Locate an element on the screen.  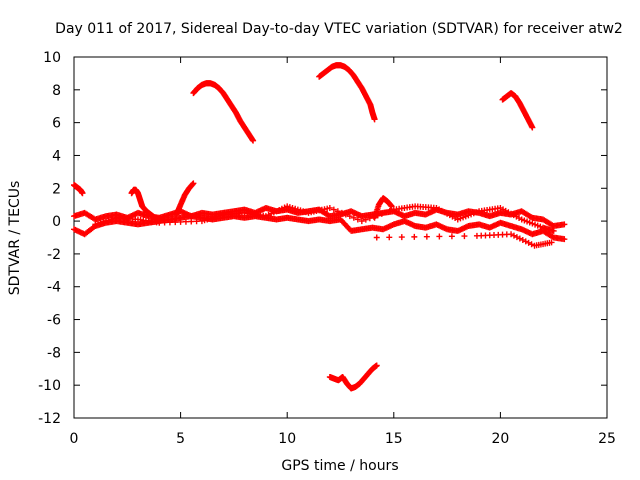
y-tick-label: -4 is located at coordinates (54, 288).